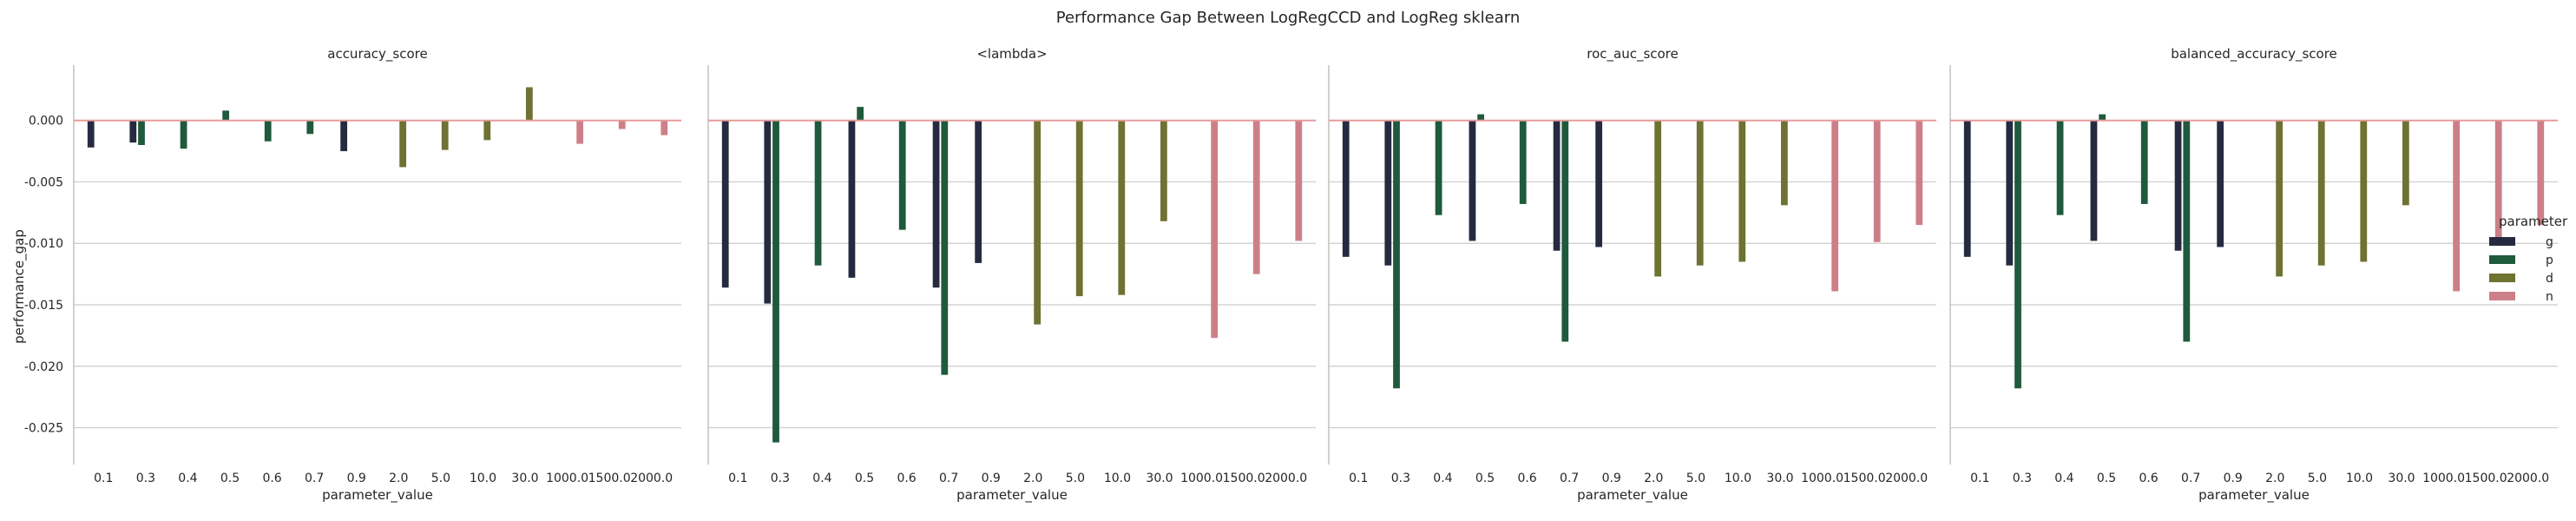 This screenshot has width=2576, height=521. What do you see at coordinates (2486, 478) in the screenshot?
I see `x-tick-label: 1500.0` at bounding box center [2486, 478].